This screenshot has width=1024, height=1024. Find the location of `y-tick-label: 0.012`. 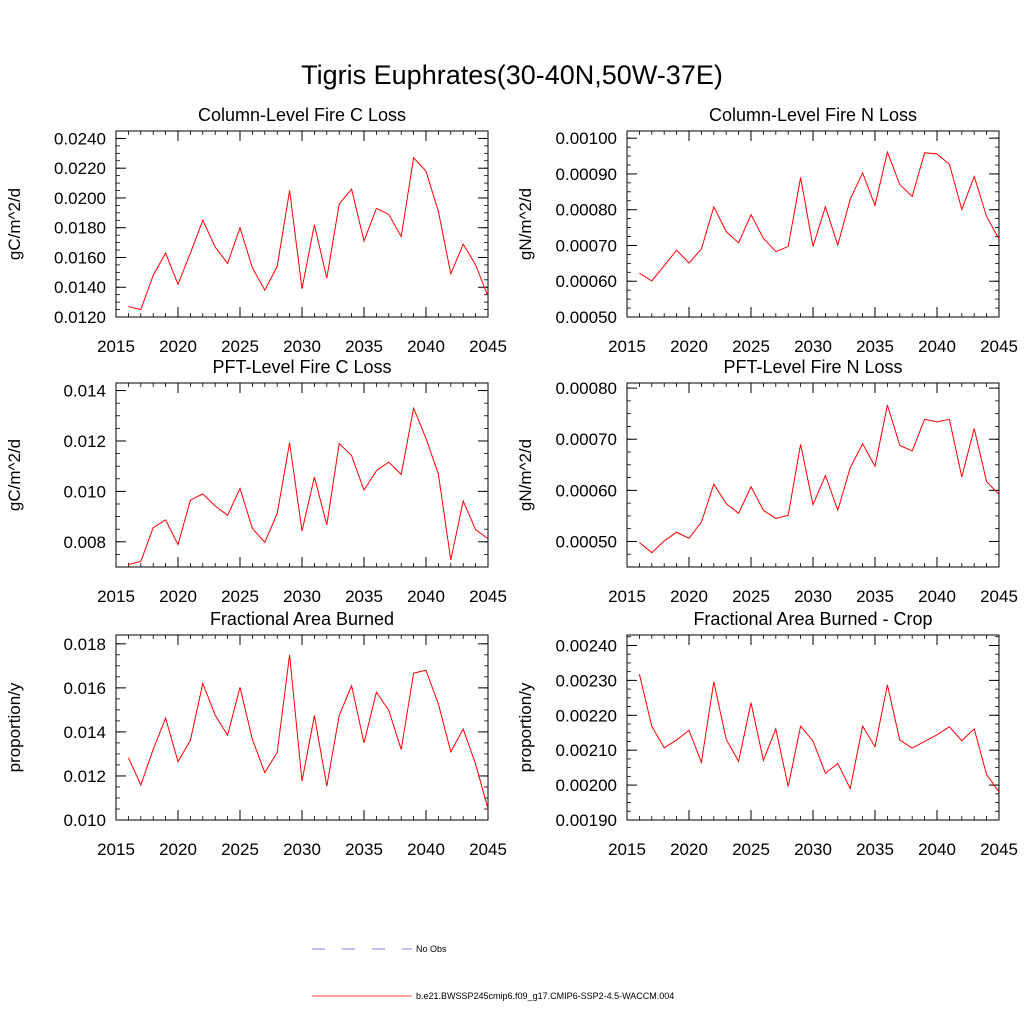

y-tick-label: 0.012 is located at coordinates (84, 441).